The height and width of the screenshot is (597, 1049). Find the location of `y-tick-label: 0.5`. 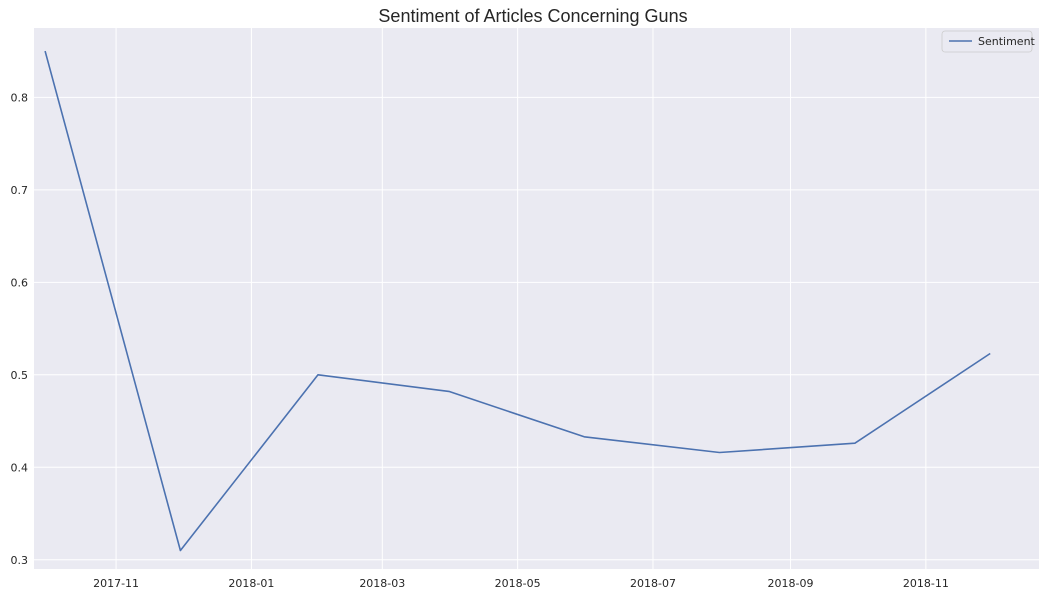

y-tick-label: 0.5 is located at coordinates (20, 375).